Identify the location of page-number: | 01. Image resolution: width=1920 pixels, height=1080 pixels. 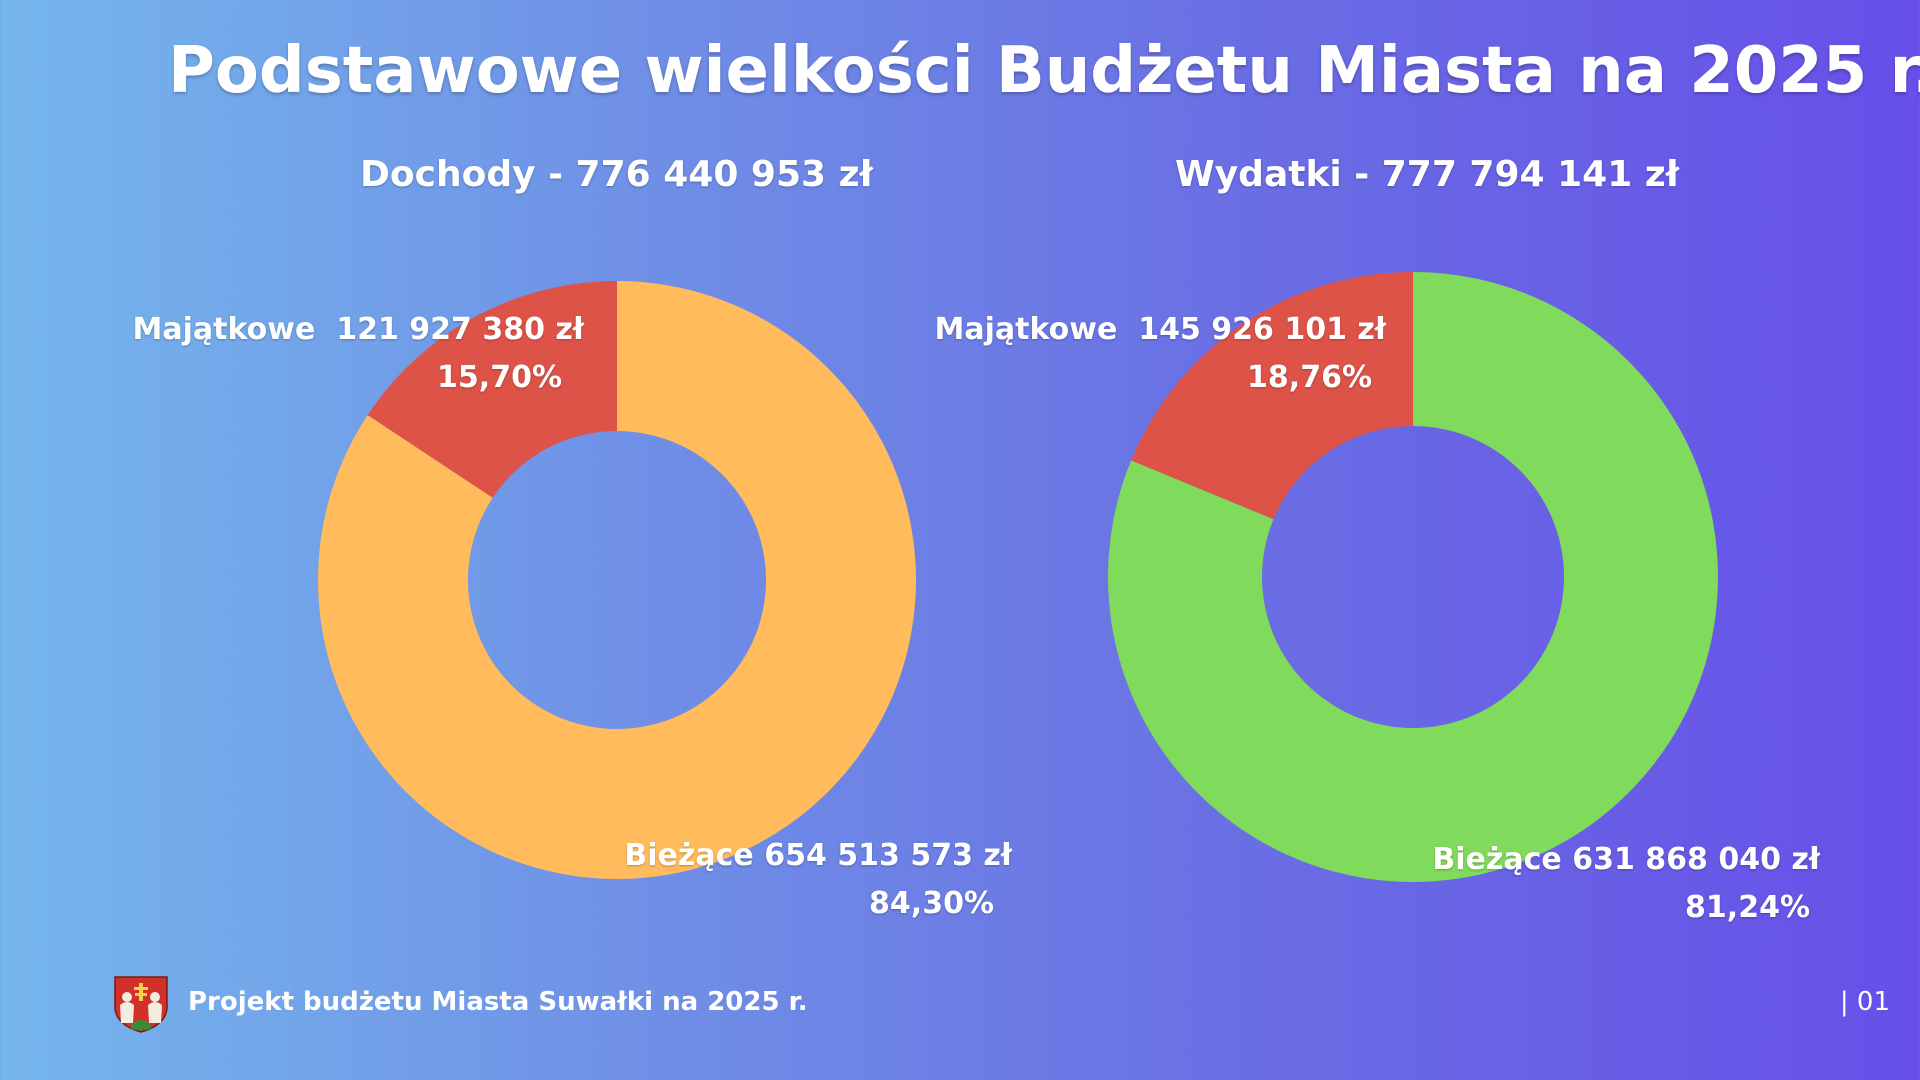
(1864, 1002).